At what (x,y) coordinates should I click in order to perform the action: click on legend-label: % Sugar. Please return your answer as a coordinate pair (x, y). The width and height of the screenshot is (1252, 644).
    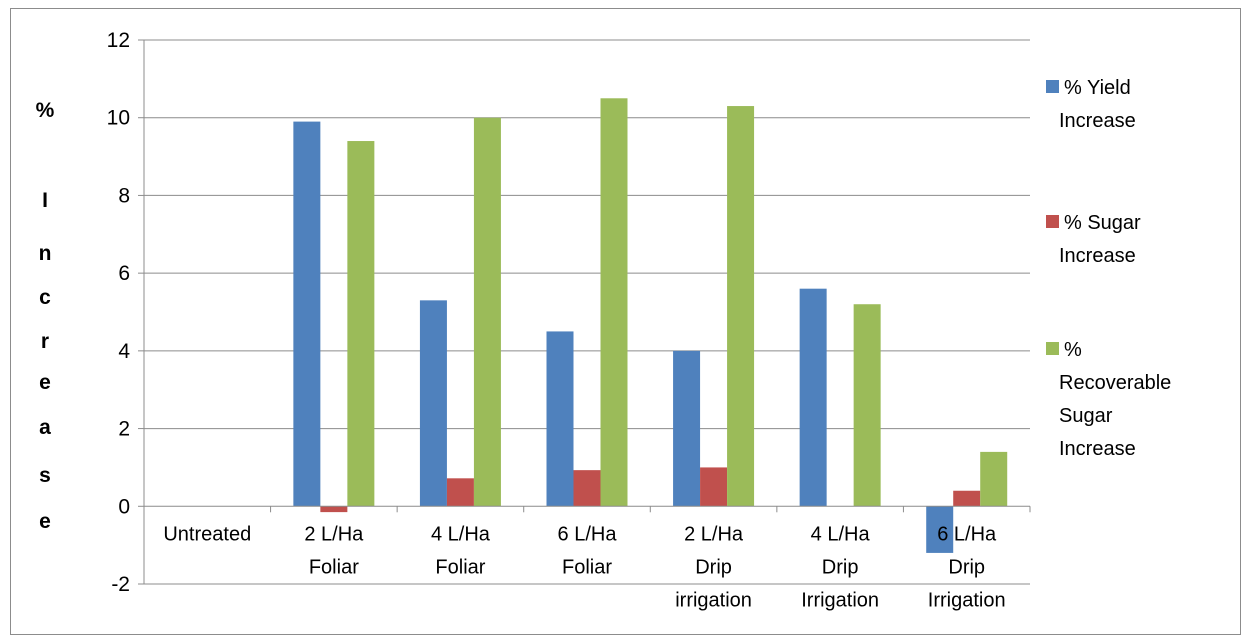
    Looking at the image, I should click on (1102, 223).